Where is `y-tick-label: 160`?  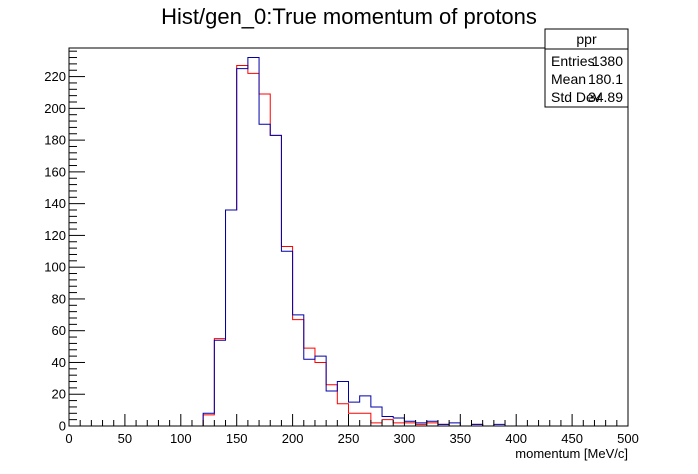 y-tick-label: 160 is located at coordinates (55, 171).